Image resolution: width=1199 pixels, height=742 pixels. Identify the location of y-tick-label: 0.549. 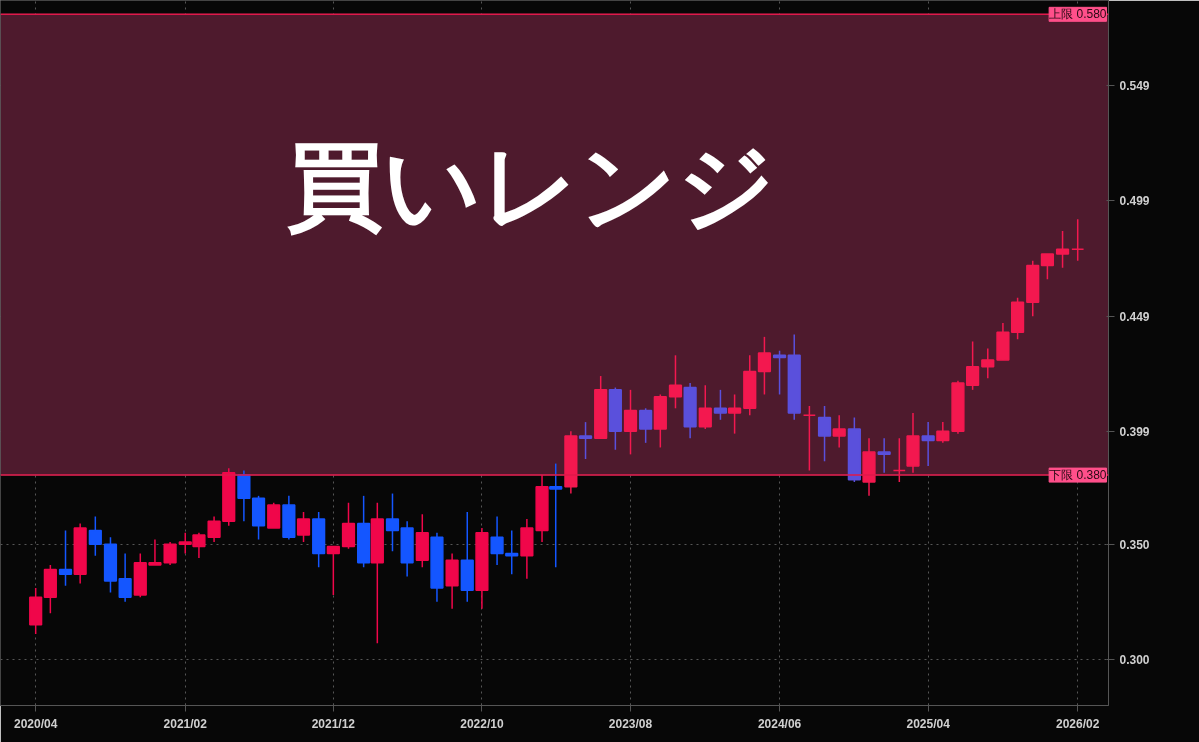
(1134, 86).